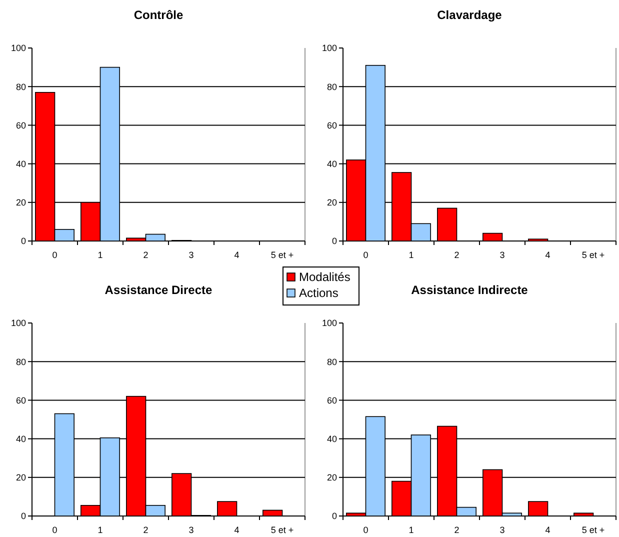 The image size is (619, 537). What do you see at coordinates (318, 293) in the screenshot?
I see `legend-label: Actions` at bounding box center [318, 293].